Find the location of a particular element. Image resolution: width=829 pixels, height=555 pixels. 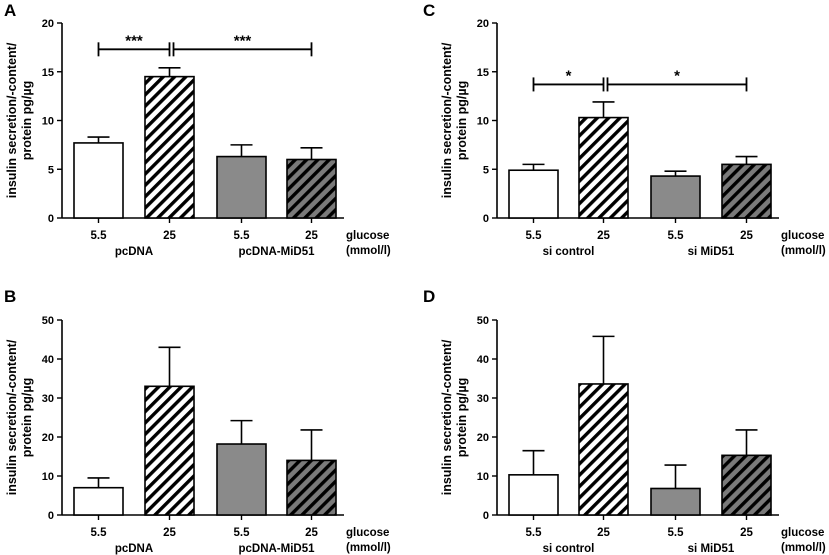

panel-letter: C is located at coordinates (429, 10).